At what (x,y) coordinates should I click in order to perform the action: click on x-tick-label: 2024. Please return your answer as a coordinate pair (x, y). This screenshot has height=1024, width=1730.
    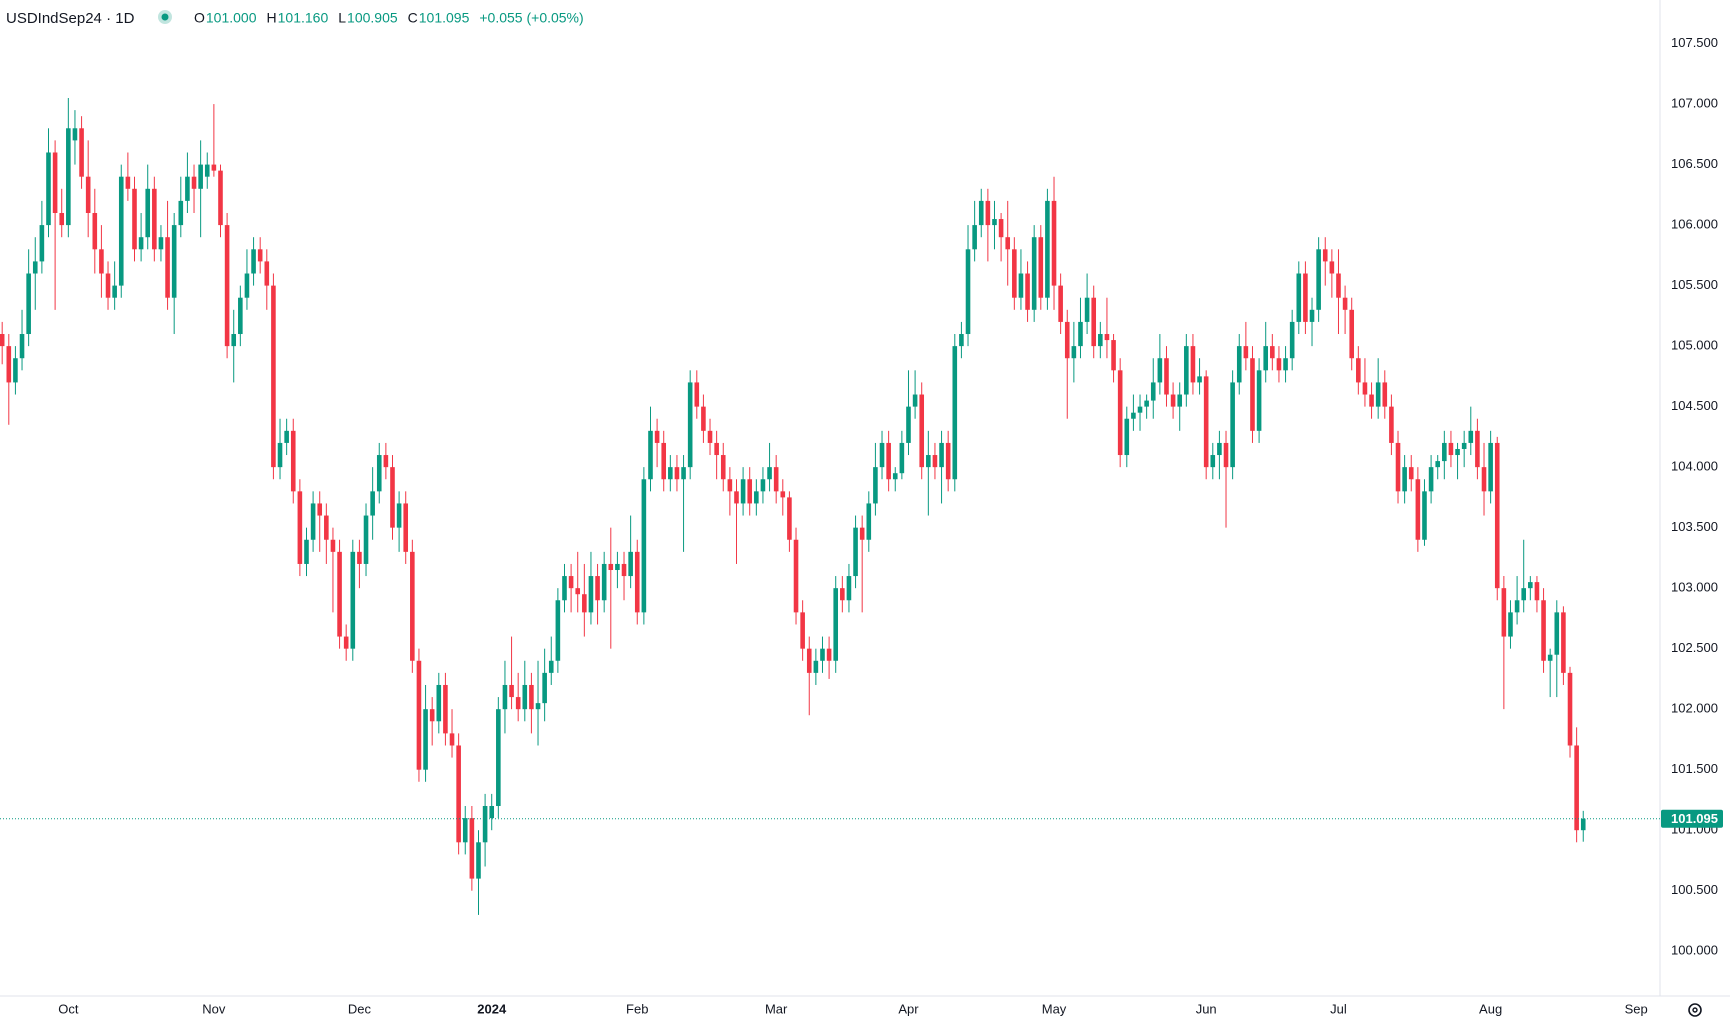
    Looking at the image, I should click on (492, 1008).